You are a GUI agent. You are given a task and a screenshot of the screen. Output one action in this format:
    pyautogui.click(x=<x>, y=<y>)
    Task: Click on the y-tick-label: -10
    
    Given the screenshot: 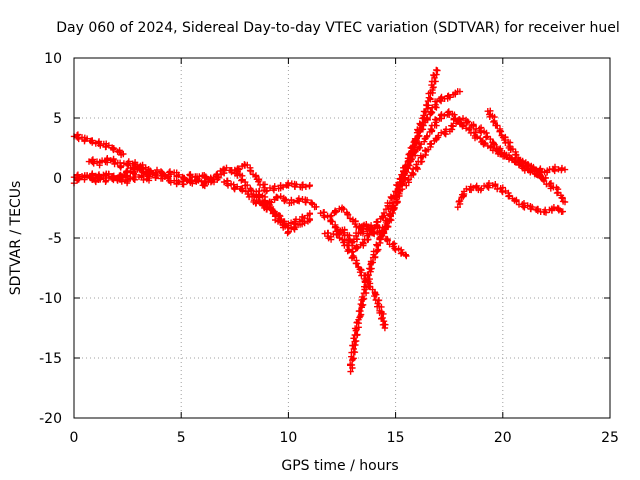 What is the action you would take?
    pyautogui.click(x=50, y=299)
    